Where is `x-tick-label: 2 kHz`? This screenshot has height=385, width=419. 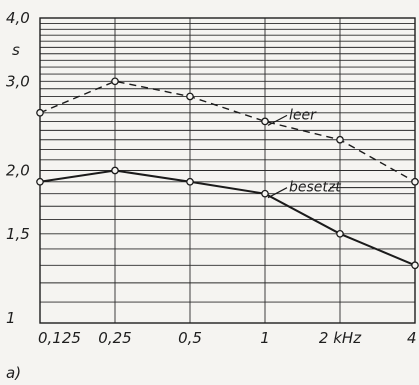 x-tick-label: 2 kHz is located at coordinates (340, 338).